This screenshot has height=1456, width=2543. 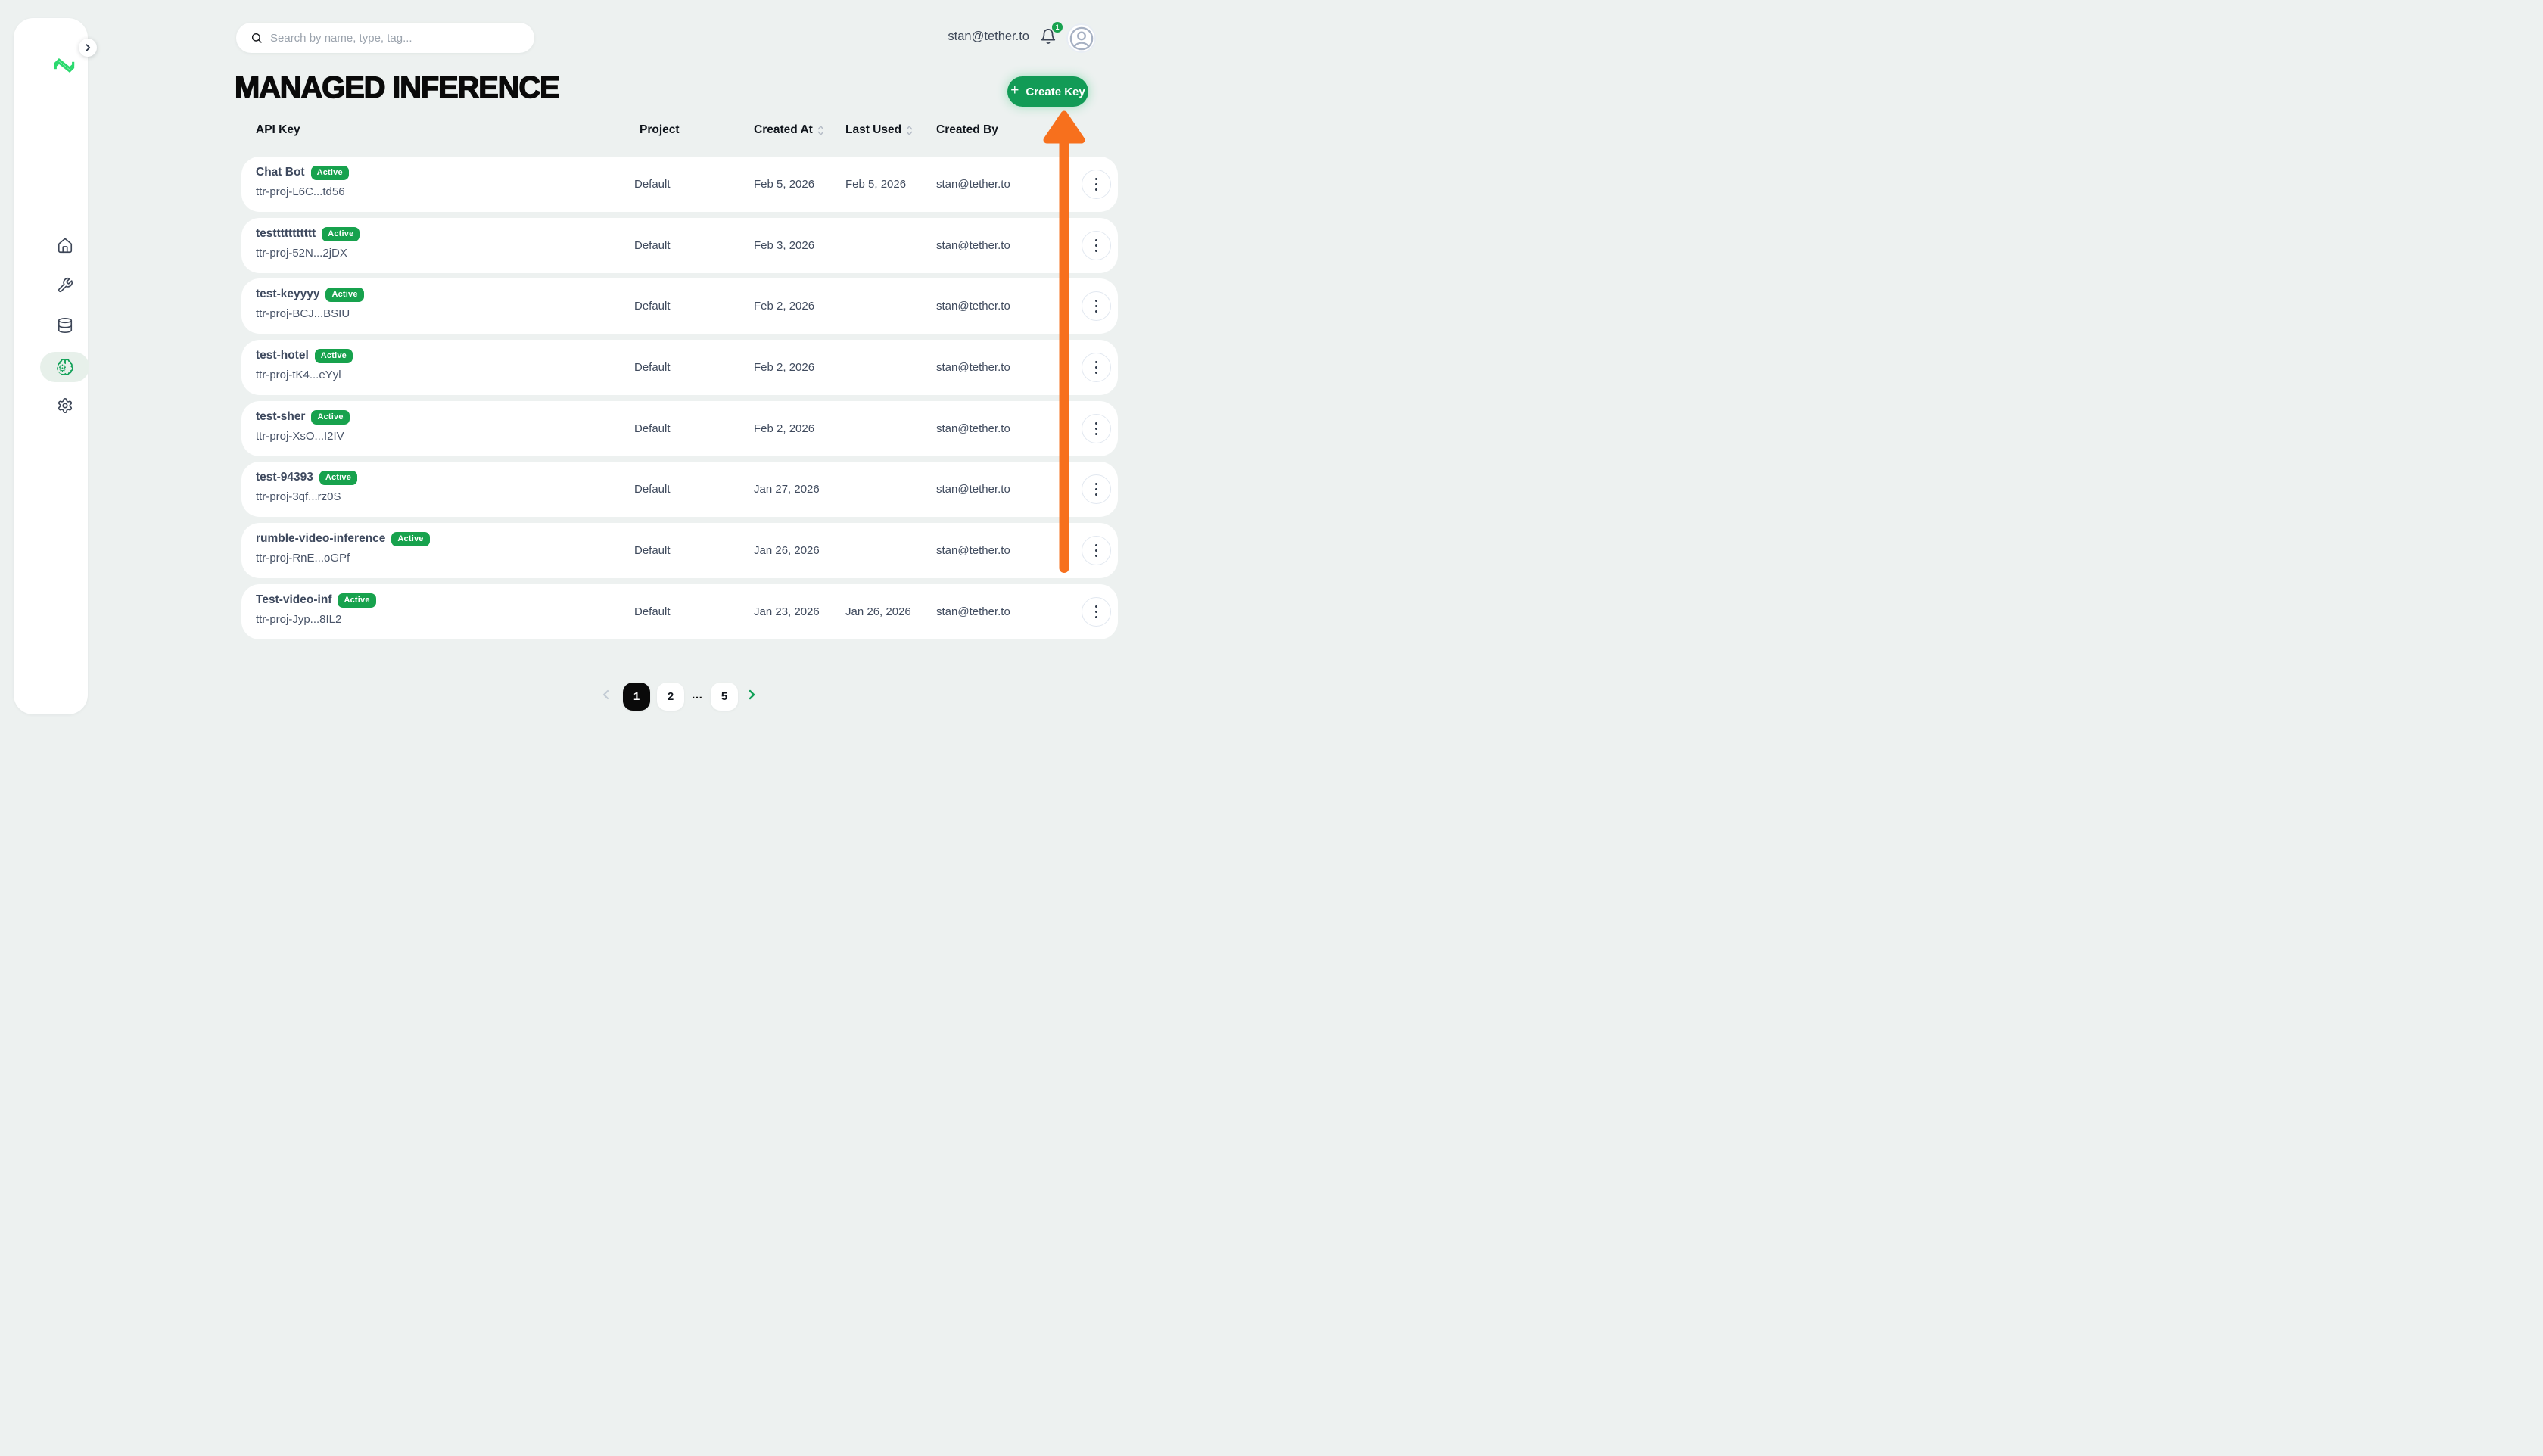 What do you see at coordinates (282, 355) in the screenshot?
I see `api-key-name: test-hotel` at bounding box center [282, 355].